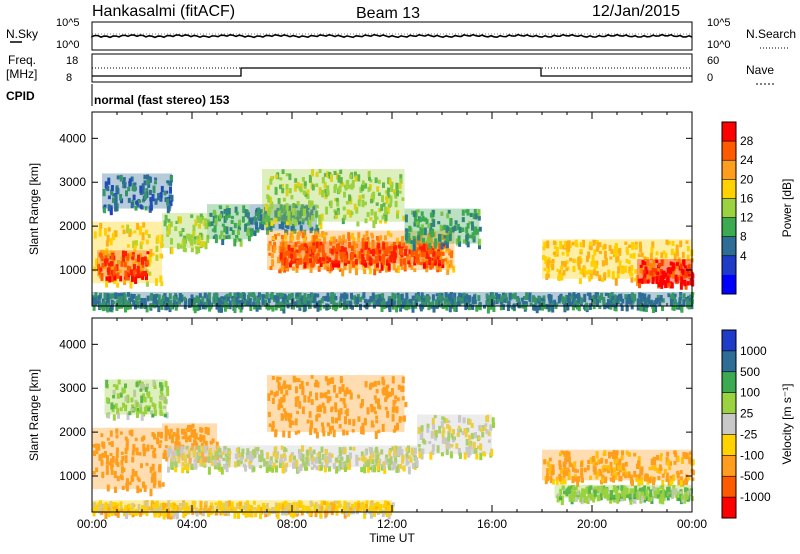  I want to click on xtick-label-2: 08:00, so click(292, 524).